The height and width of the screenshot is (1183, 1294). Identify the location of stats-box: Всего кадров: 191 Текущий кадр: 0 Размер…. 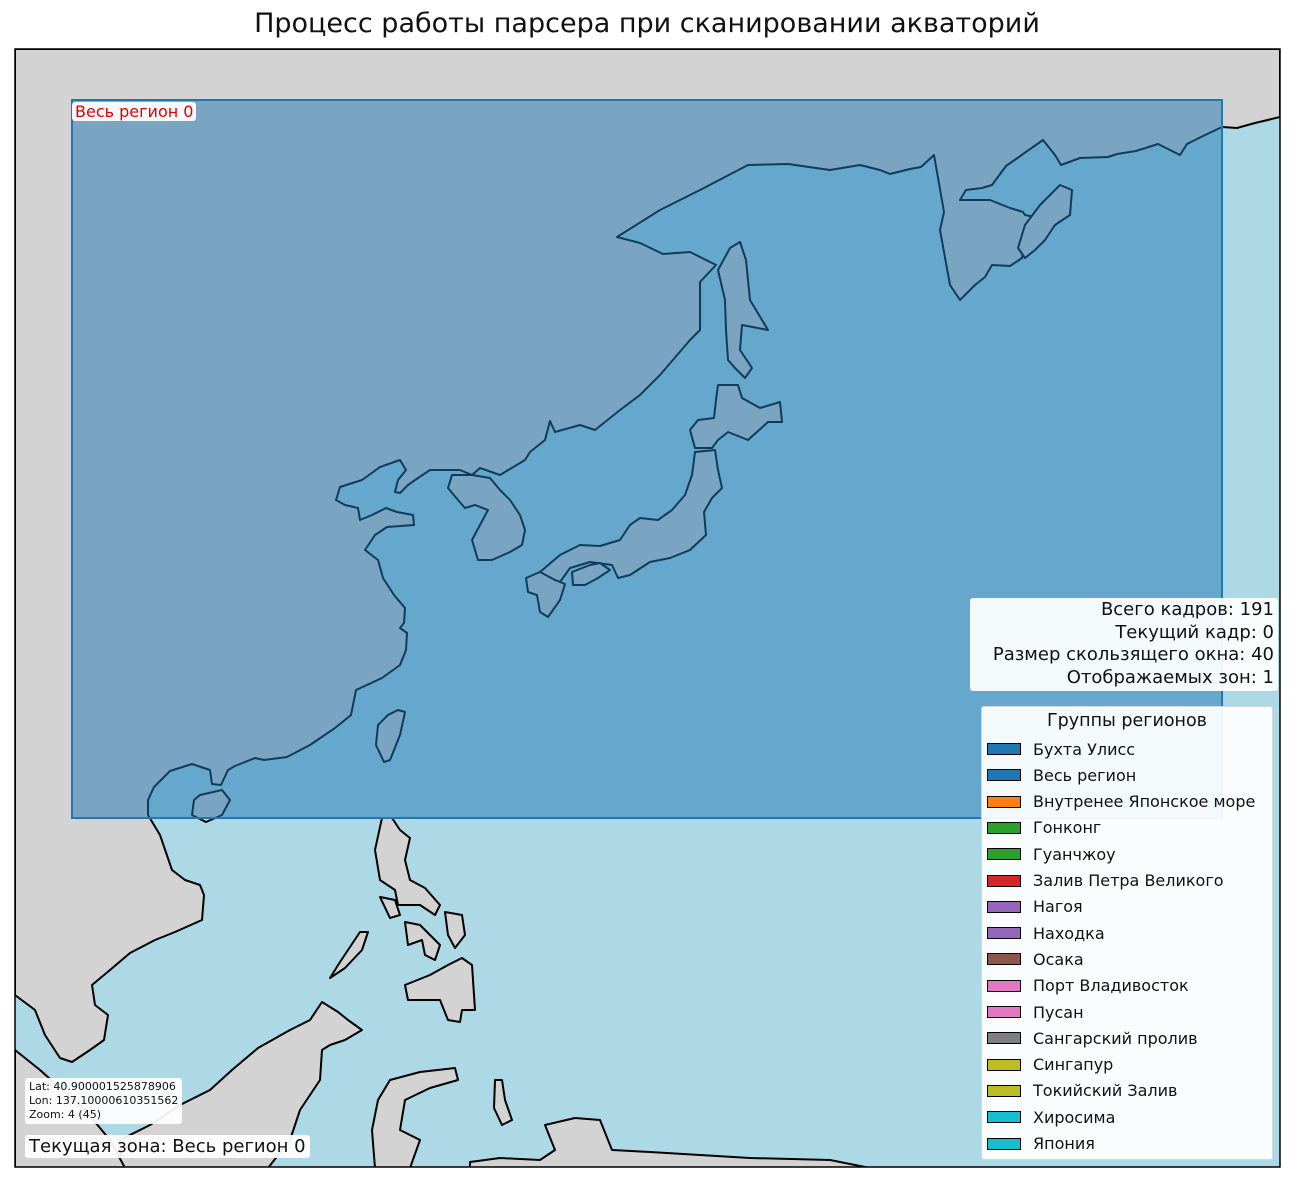
(1124, 644).